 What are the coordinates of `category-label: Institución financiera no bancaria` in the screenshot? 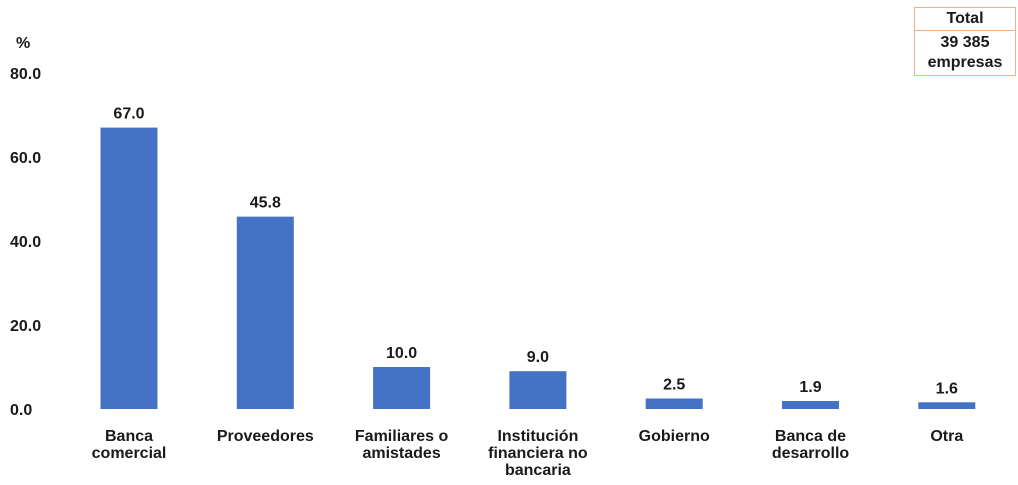 It's located at (538, 453).